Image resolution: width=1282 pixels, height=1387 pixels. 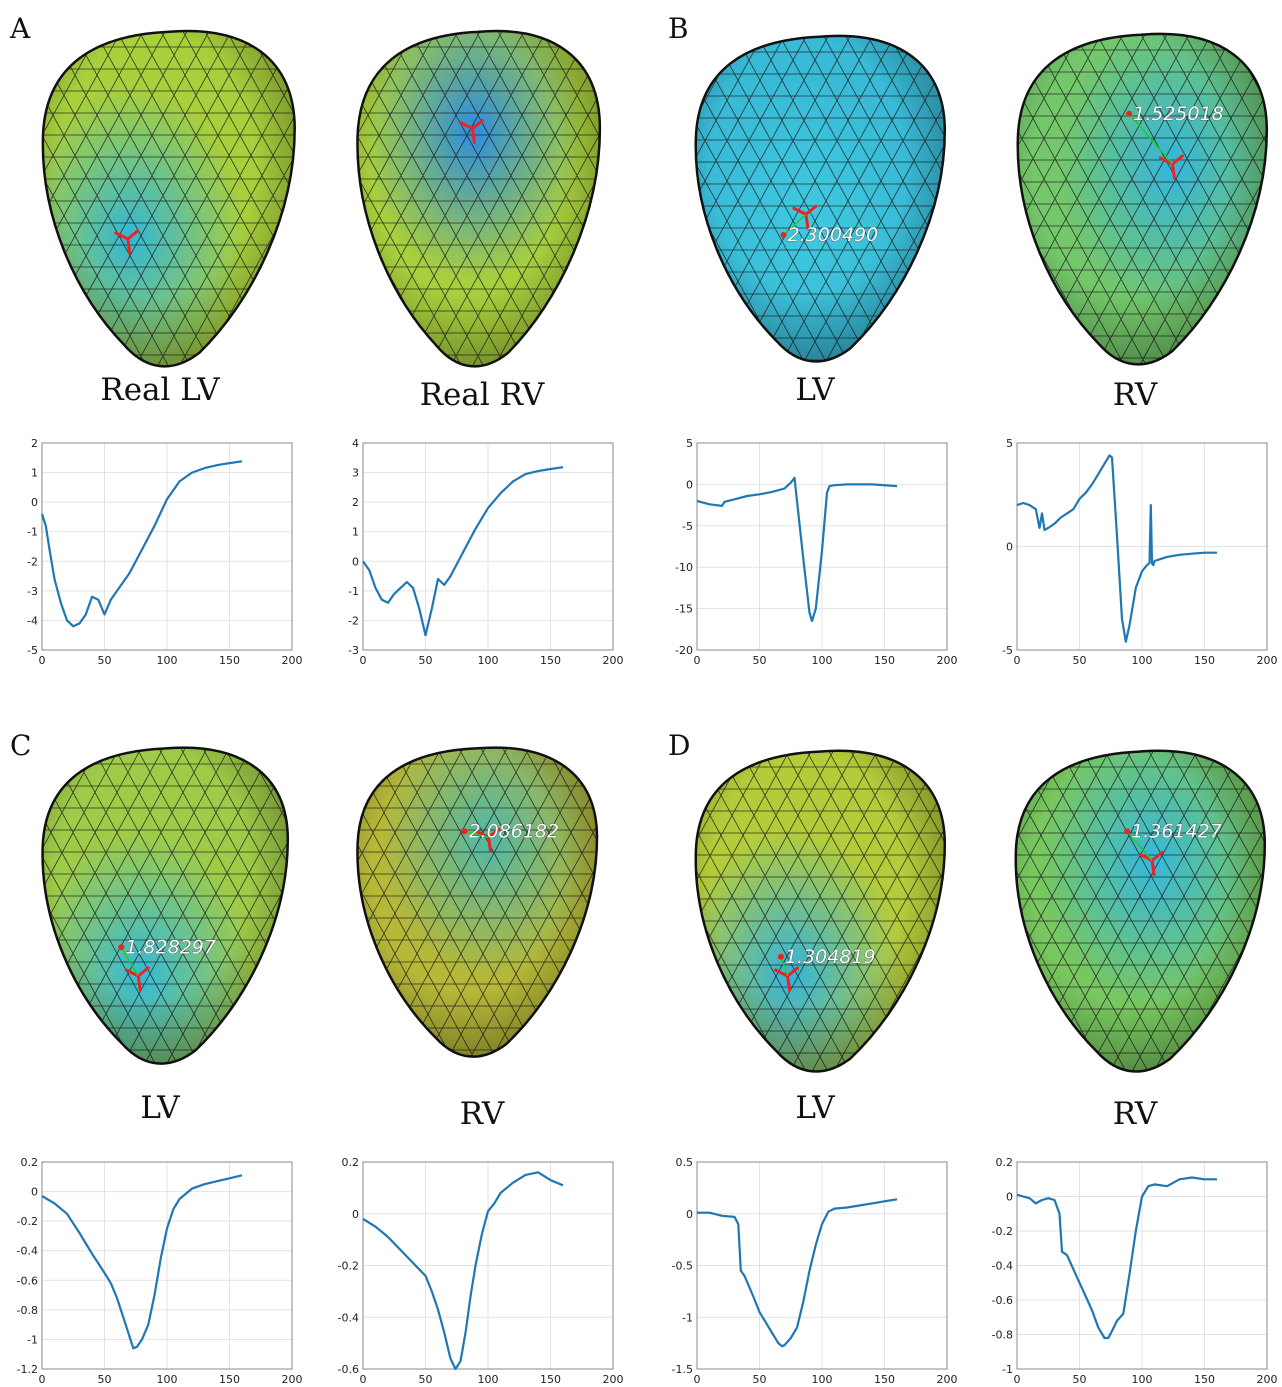 I want to click on distance-label-d-rv: 1.361427, so click(x=1176, y=831).